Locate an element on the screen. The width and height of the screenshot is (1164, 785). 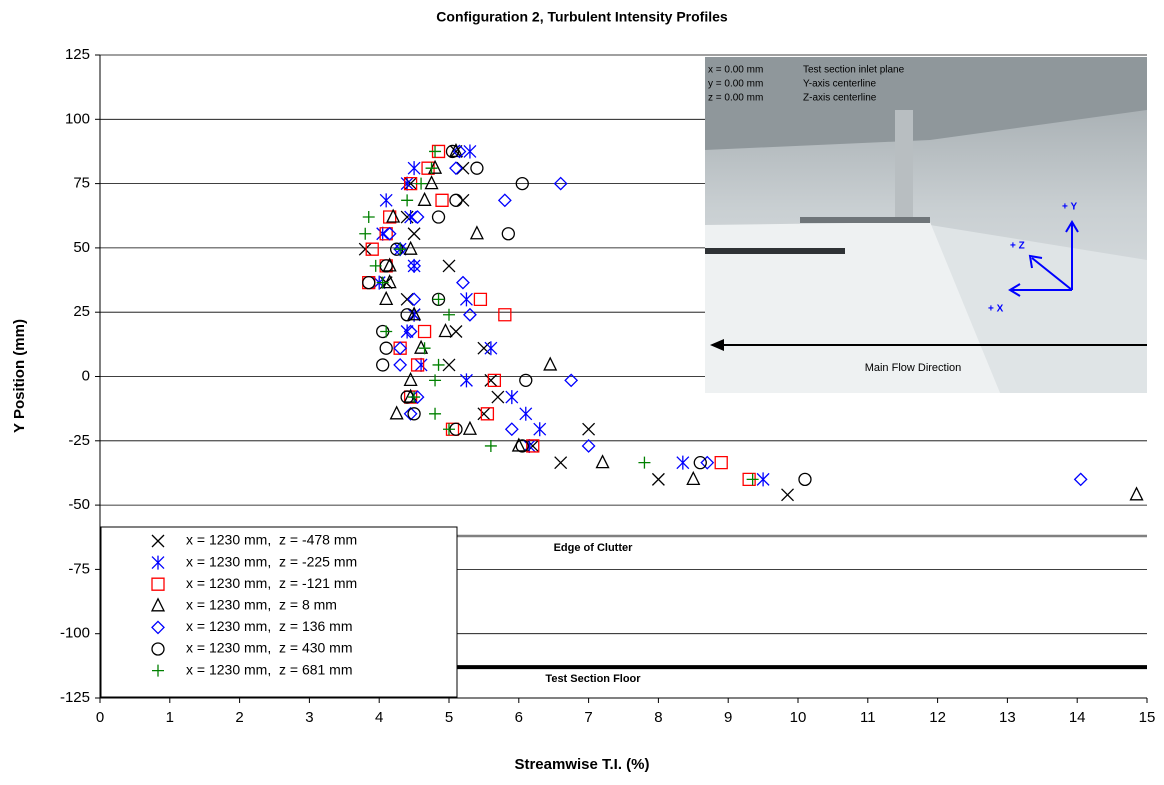
flow-arrowhead is located at coordinates (717, 345).